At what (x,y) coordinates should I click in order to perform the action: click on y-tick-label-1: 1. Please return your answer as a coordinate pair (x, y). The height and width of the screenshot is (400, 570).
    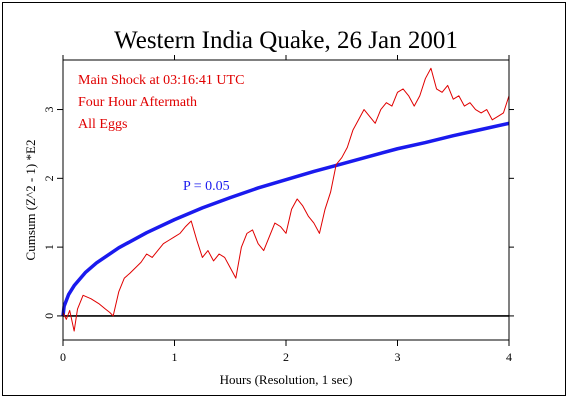
    Looking at the image, I should click on (49, 247).